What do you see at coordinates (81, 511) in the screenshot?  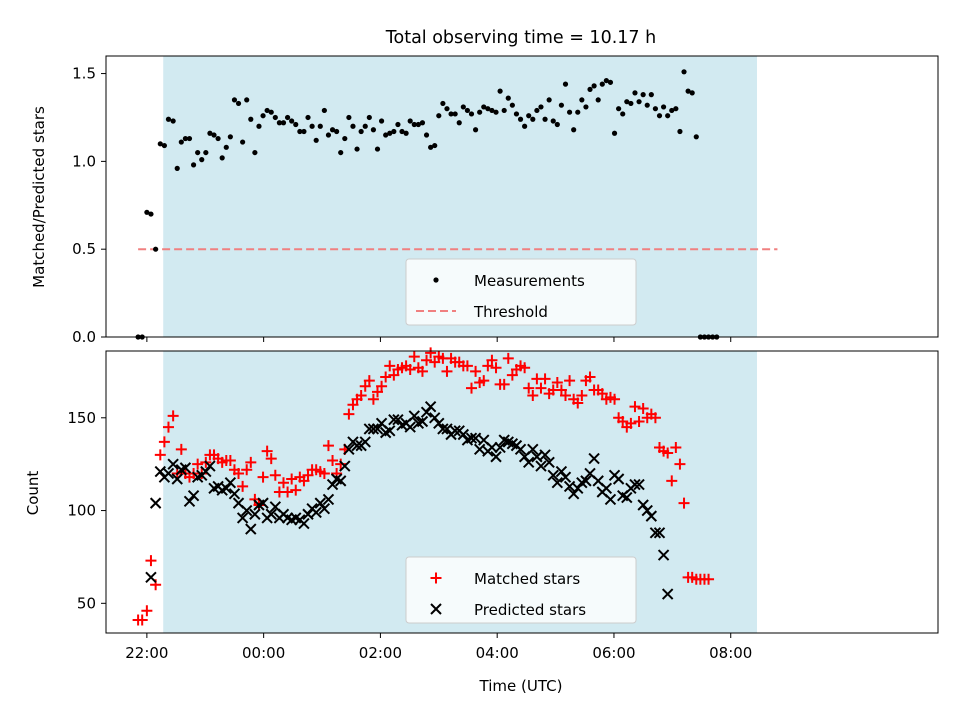 I see `y-tick-label: 100` at bounding box center [81, 511].